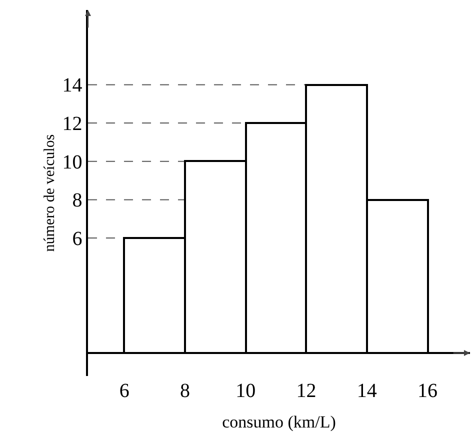 The height and width of the screenshot is (440, 474). Describe the element at coordinates (428, 391) in the screenshot. I see `x-tick-label: 16` at that location.